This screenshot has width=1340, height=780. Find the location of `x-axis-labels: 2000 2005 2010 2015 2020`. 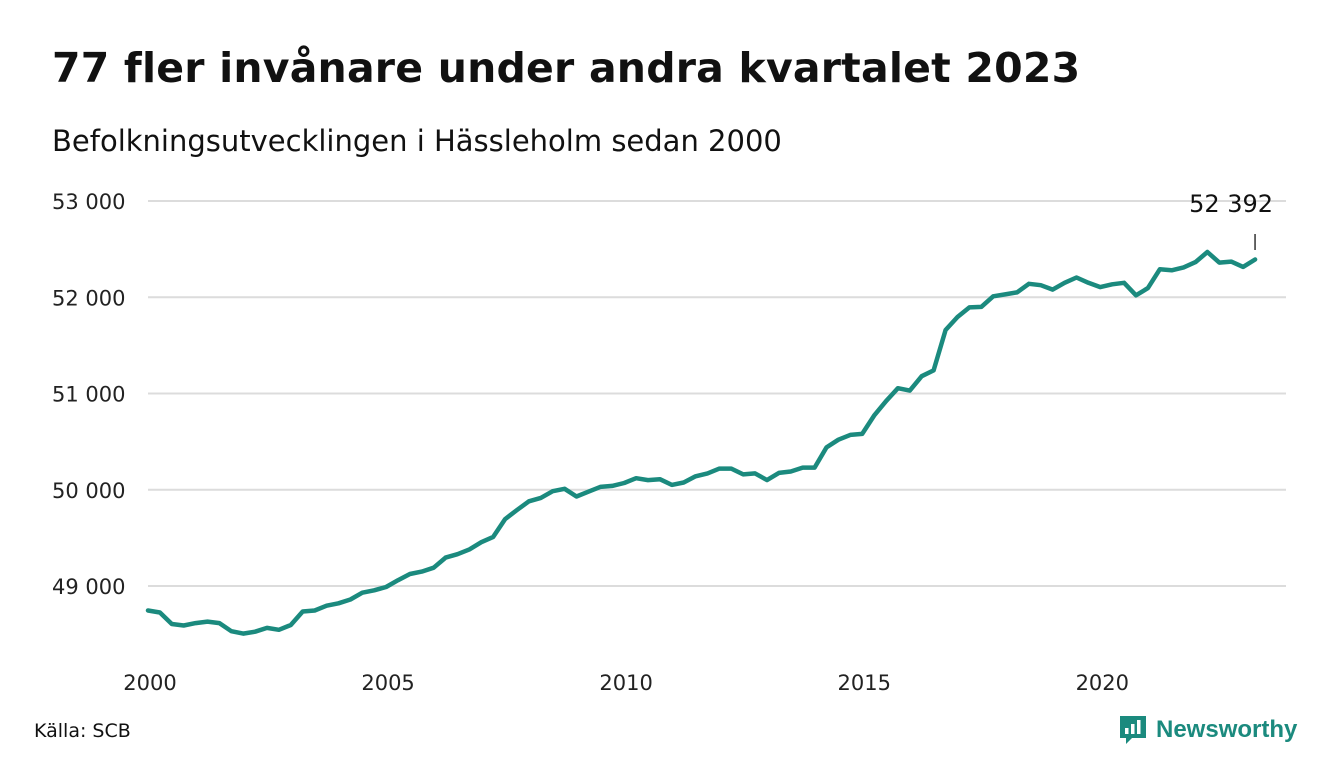

x-axis-labels: 2000 2005 2010 2015 2020 is located at coordinates (626, 683).